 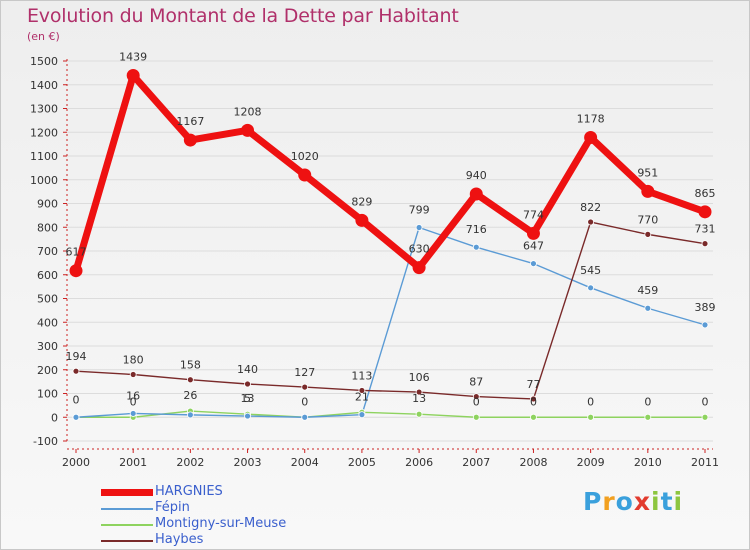 I want to click on y-tick-label: 1500, so click(x=44, y=61).